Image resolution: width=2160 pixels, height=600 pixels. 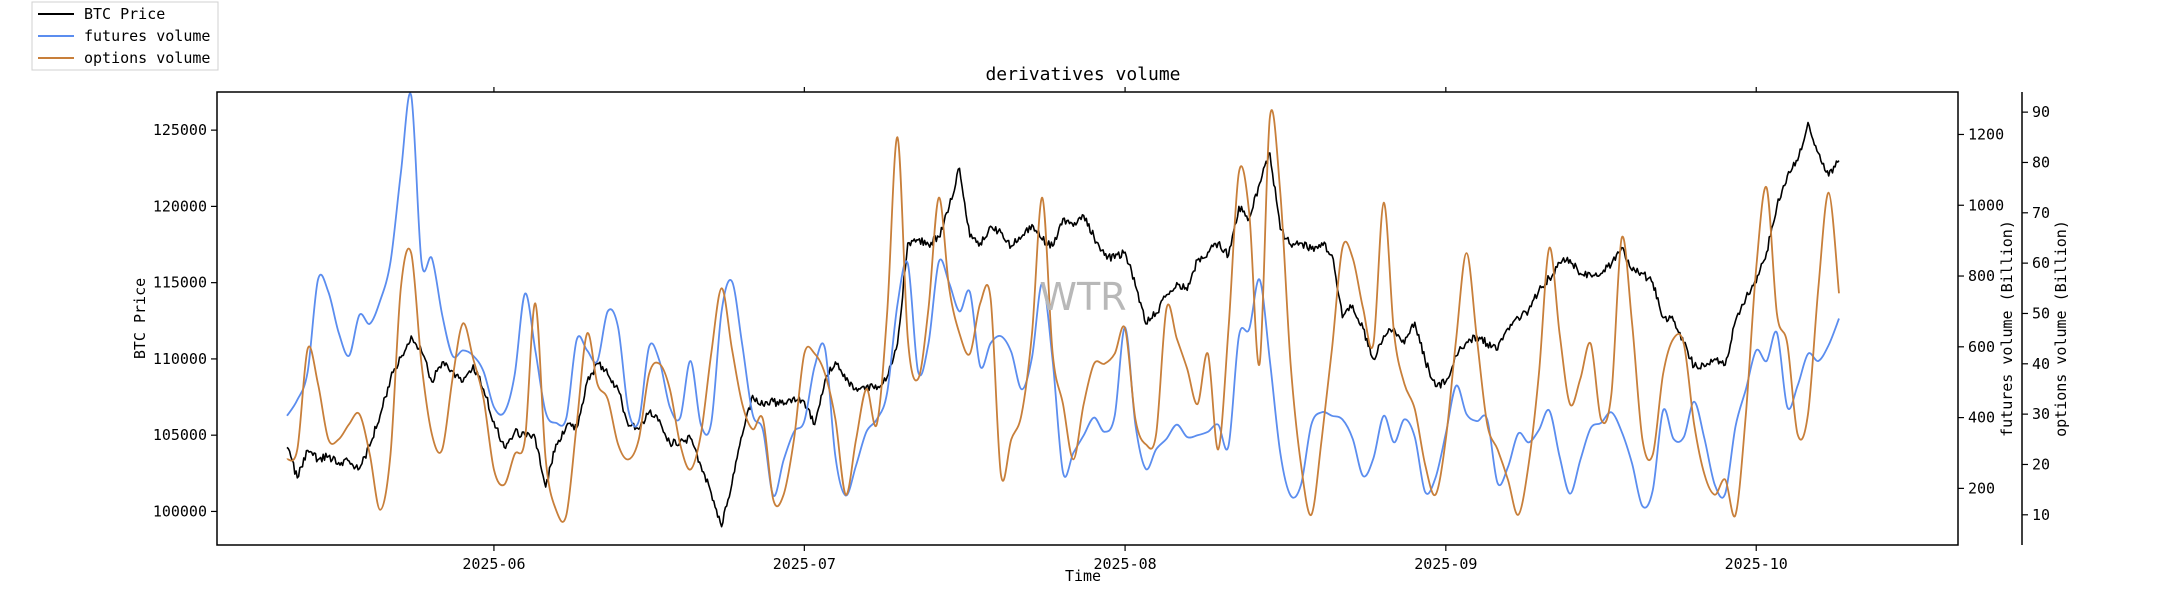 I want to click on x-tick-label: 2025-07, so click(x=804, y=564).